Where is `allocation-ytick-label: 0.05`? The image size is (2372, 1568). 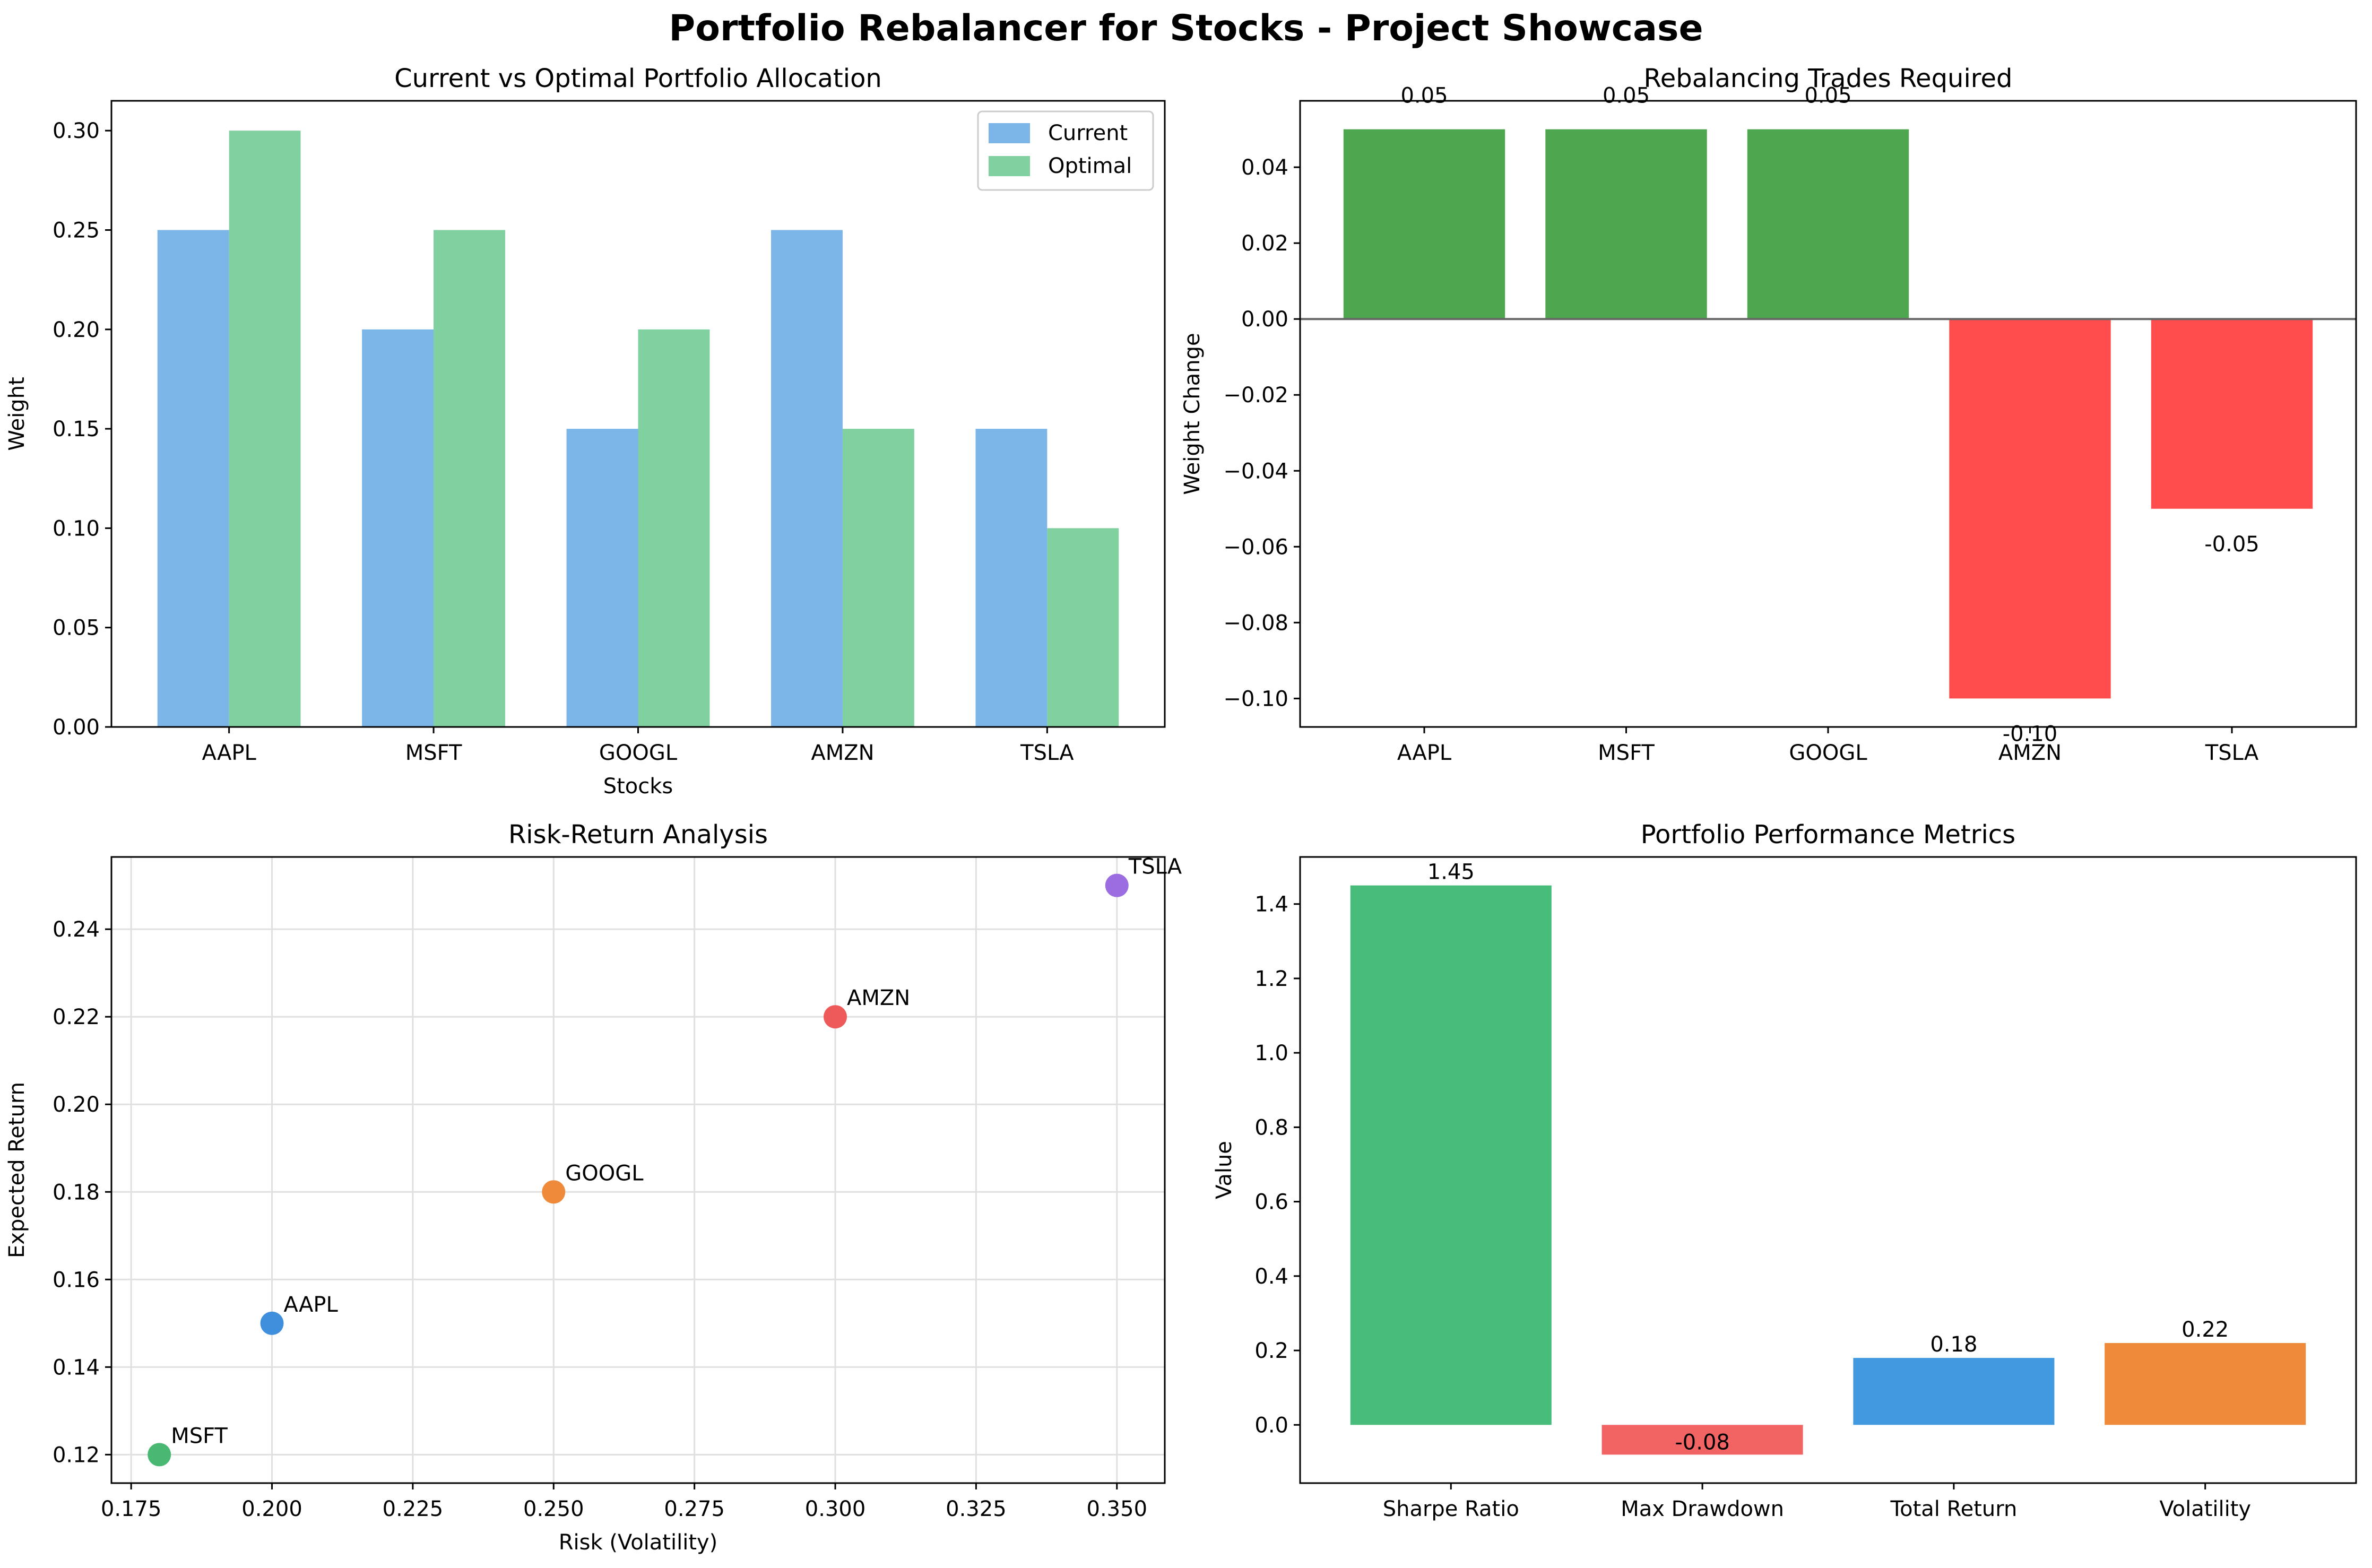
allocation-ytick-label: 0.05 is located at coordinates (77, 628).